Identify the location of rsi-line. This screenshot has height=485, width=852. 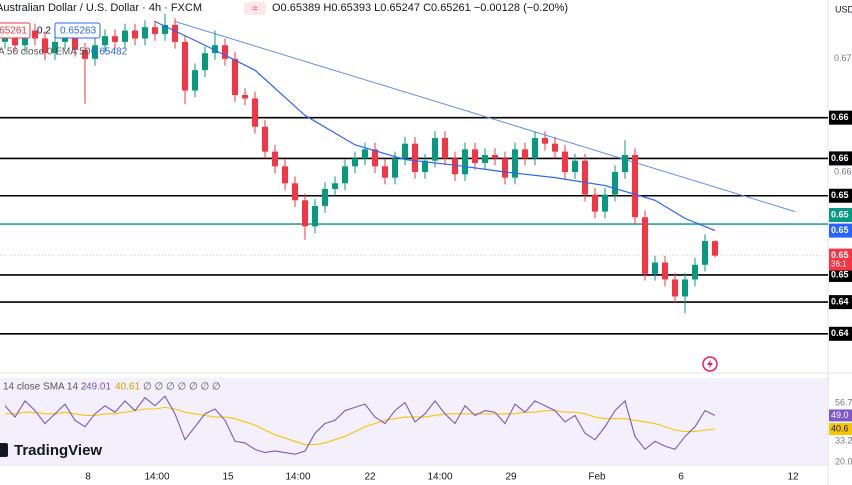
(360, 425).